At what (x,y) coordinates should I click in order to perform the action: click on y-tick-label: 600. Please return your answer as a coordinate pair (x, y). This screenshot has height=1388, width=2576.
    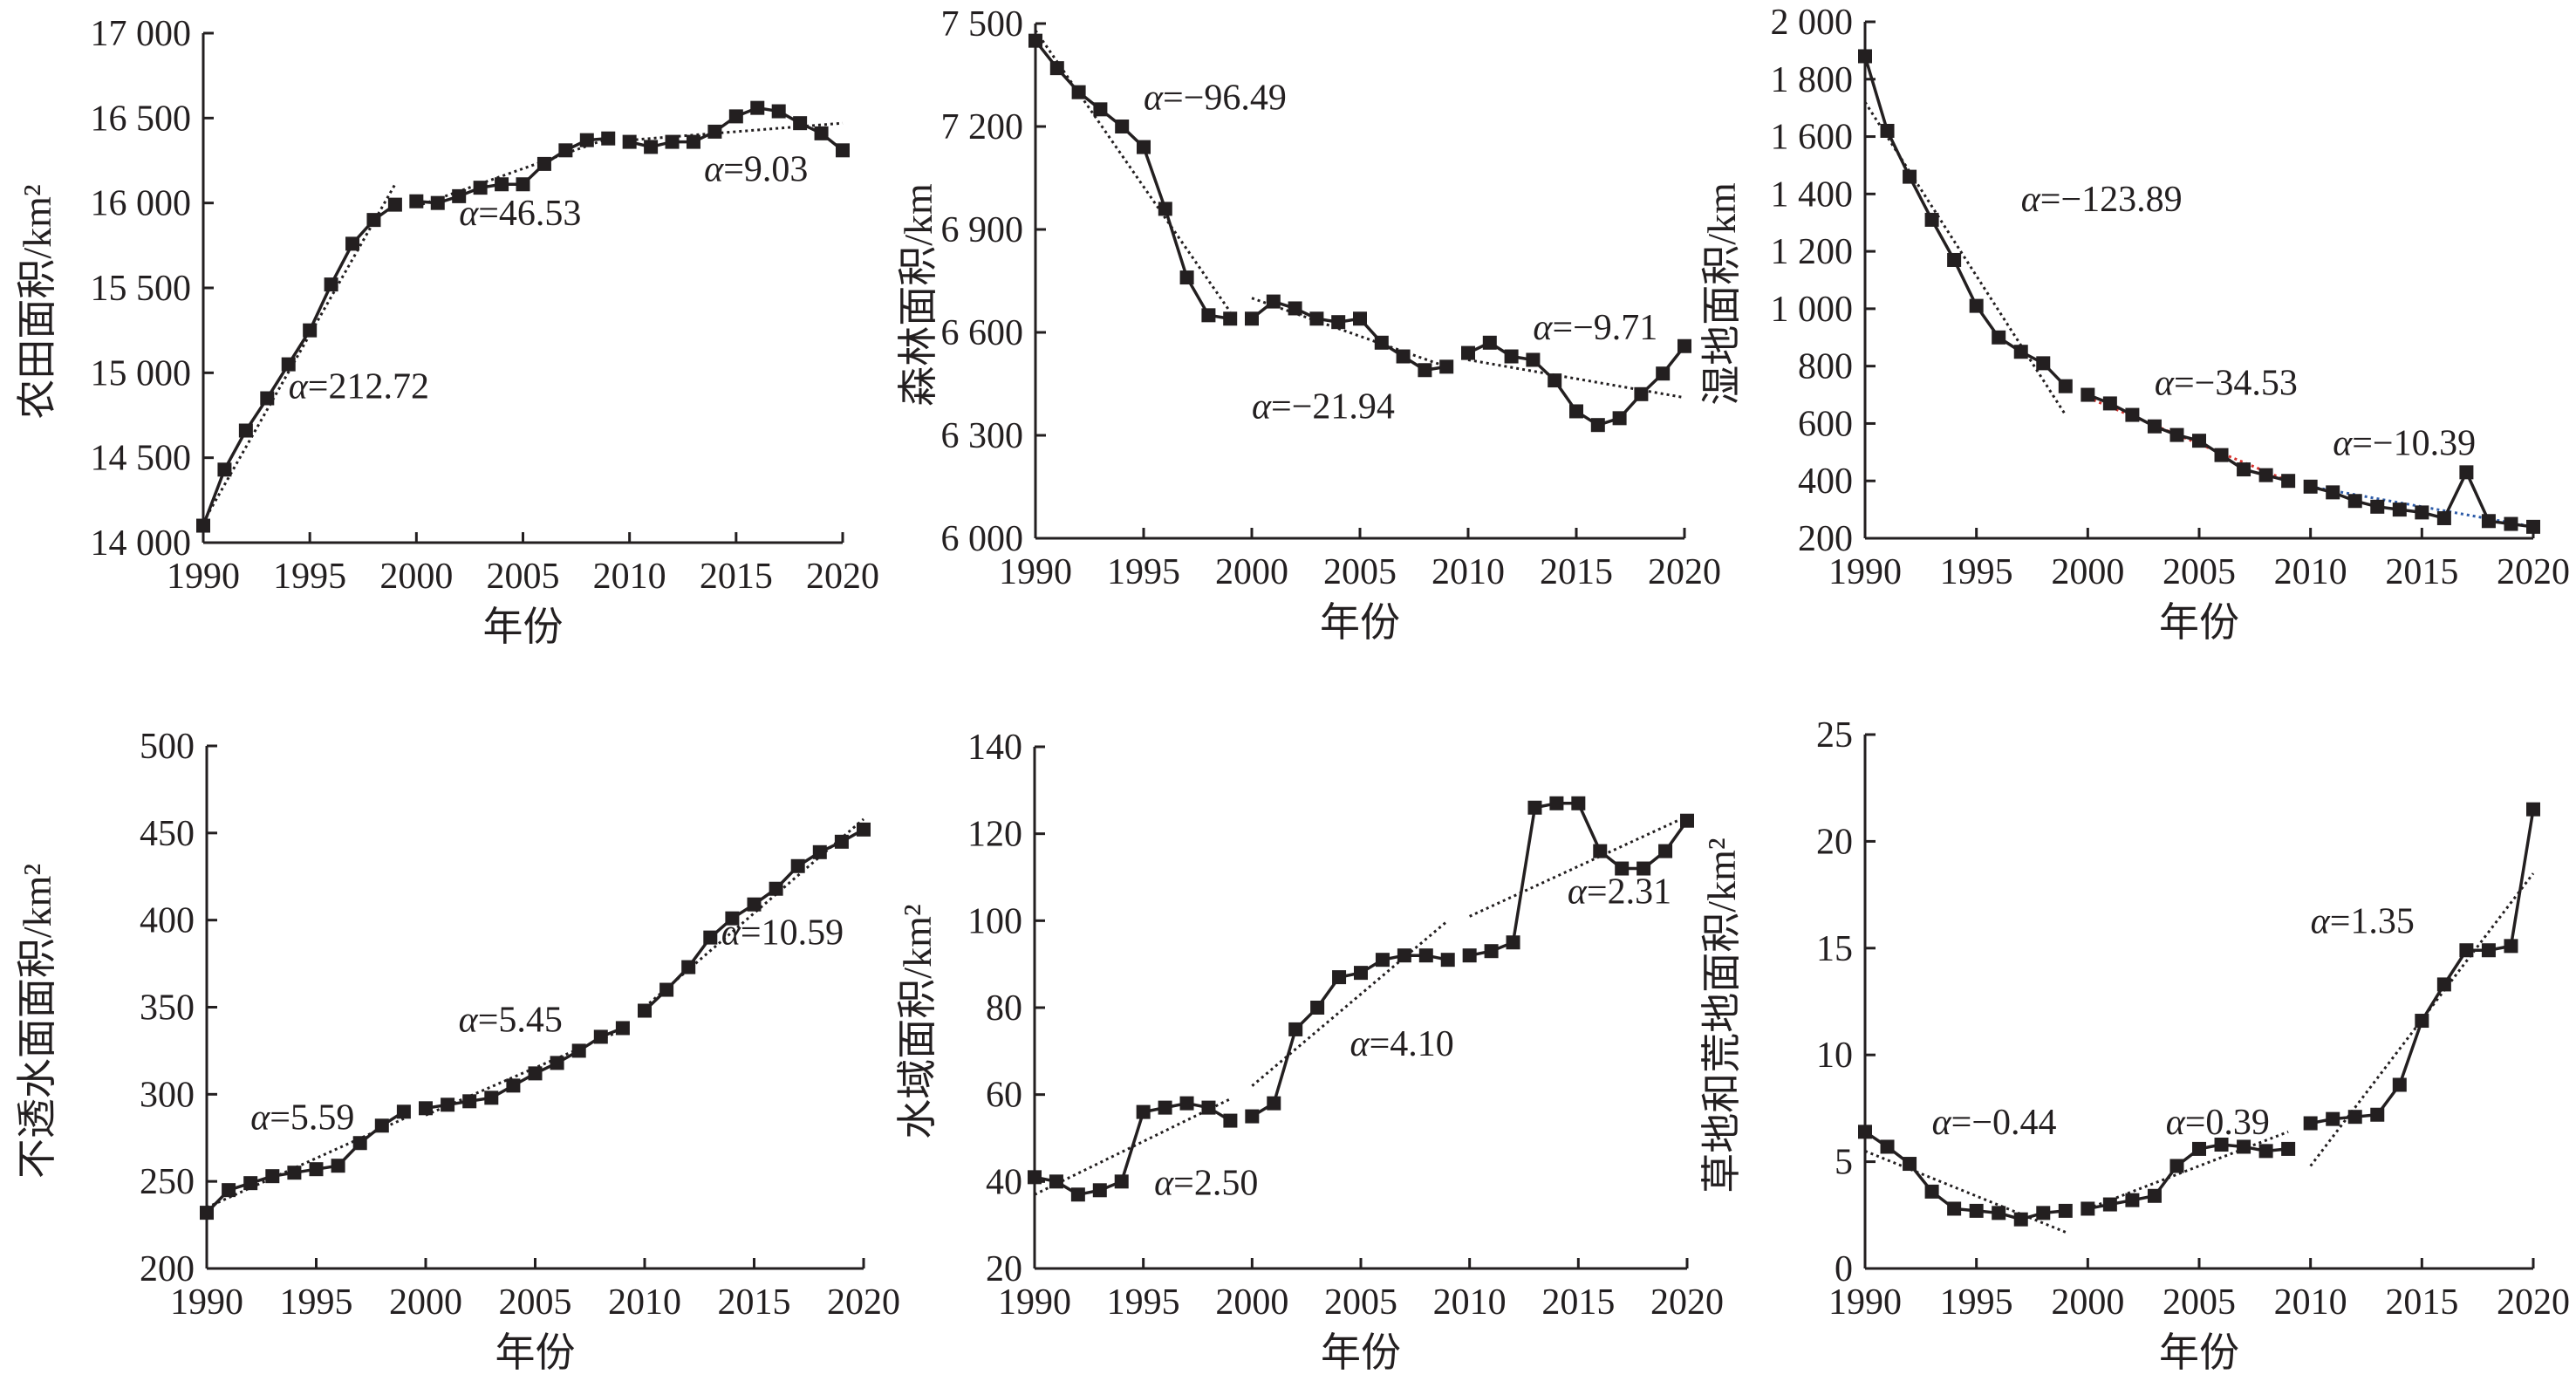
    Looking at the image, I should click on (1825, 424).